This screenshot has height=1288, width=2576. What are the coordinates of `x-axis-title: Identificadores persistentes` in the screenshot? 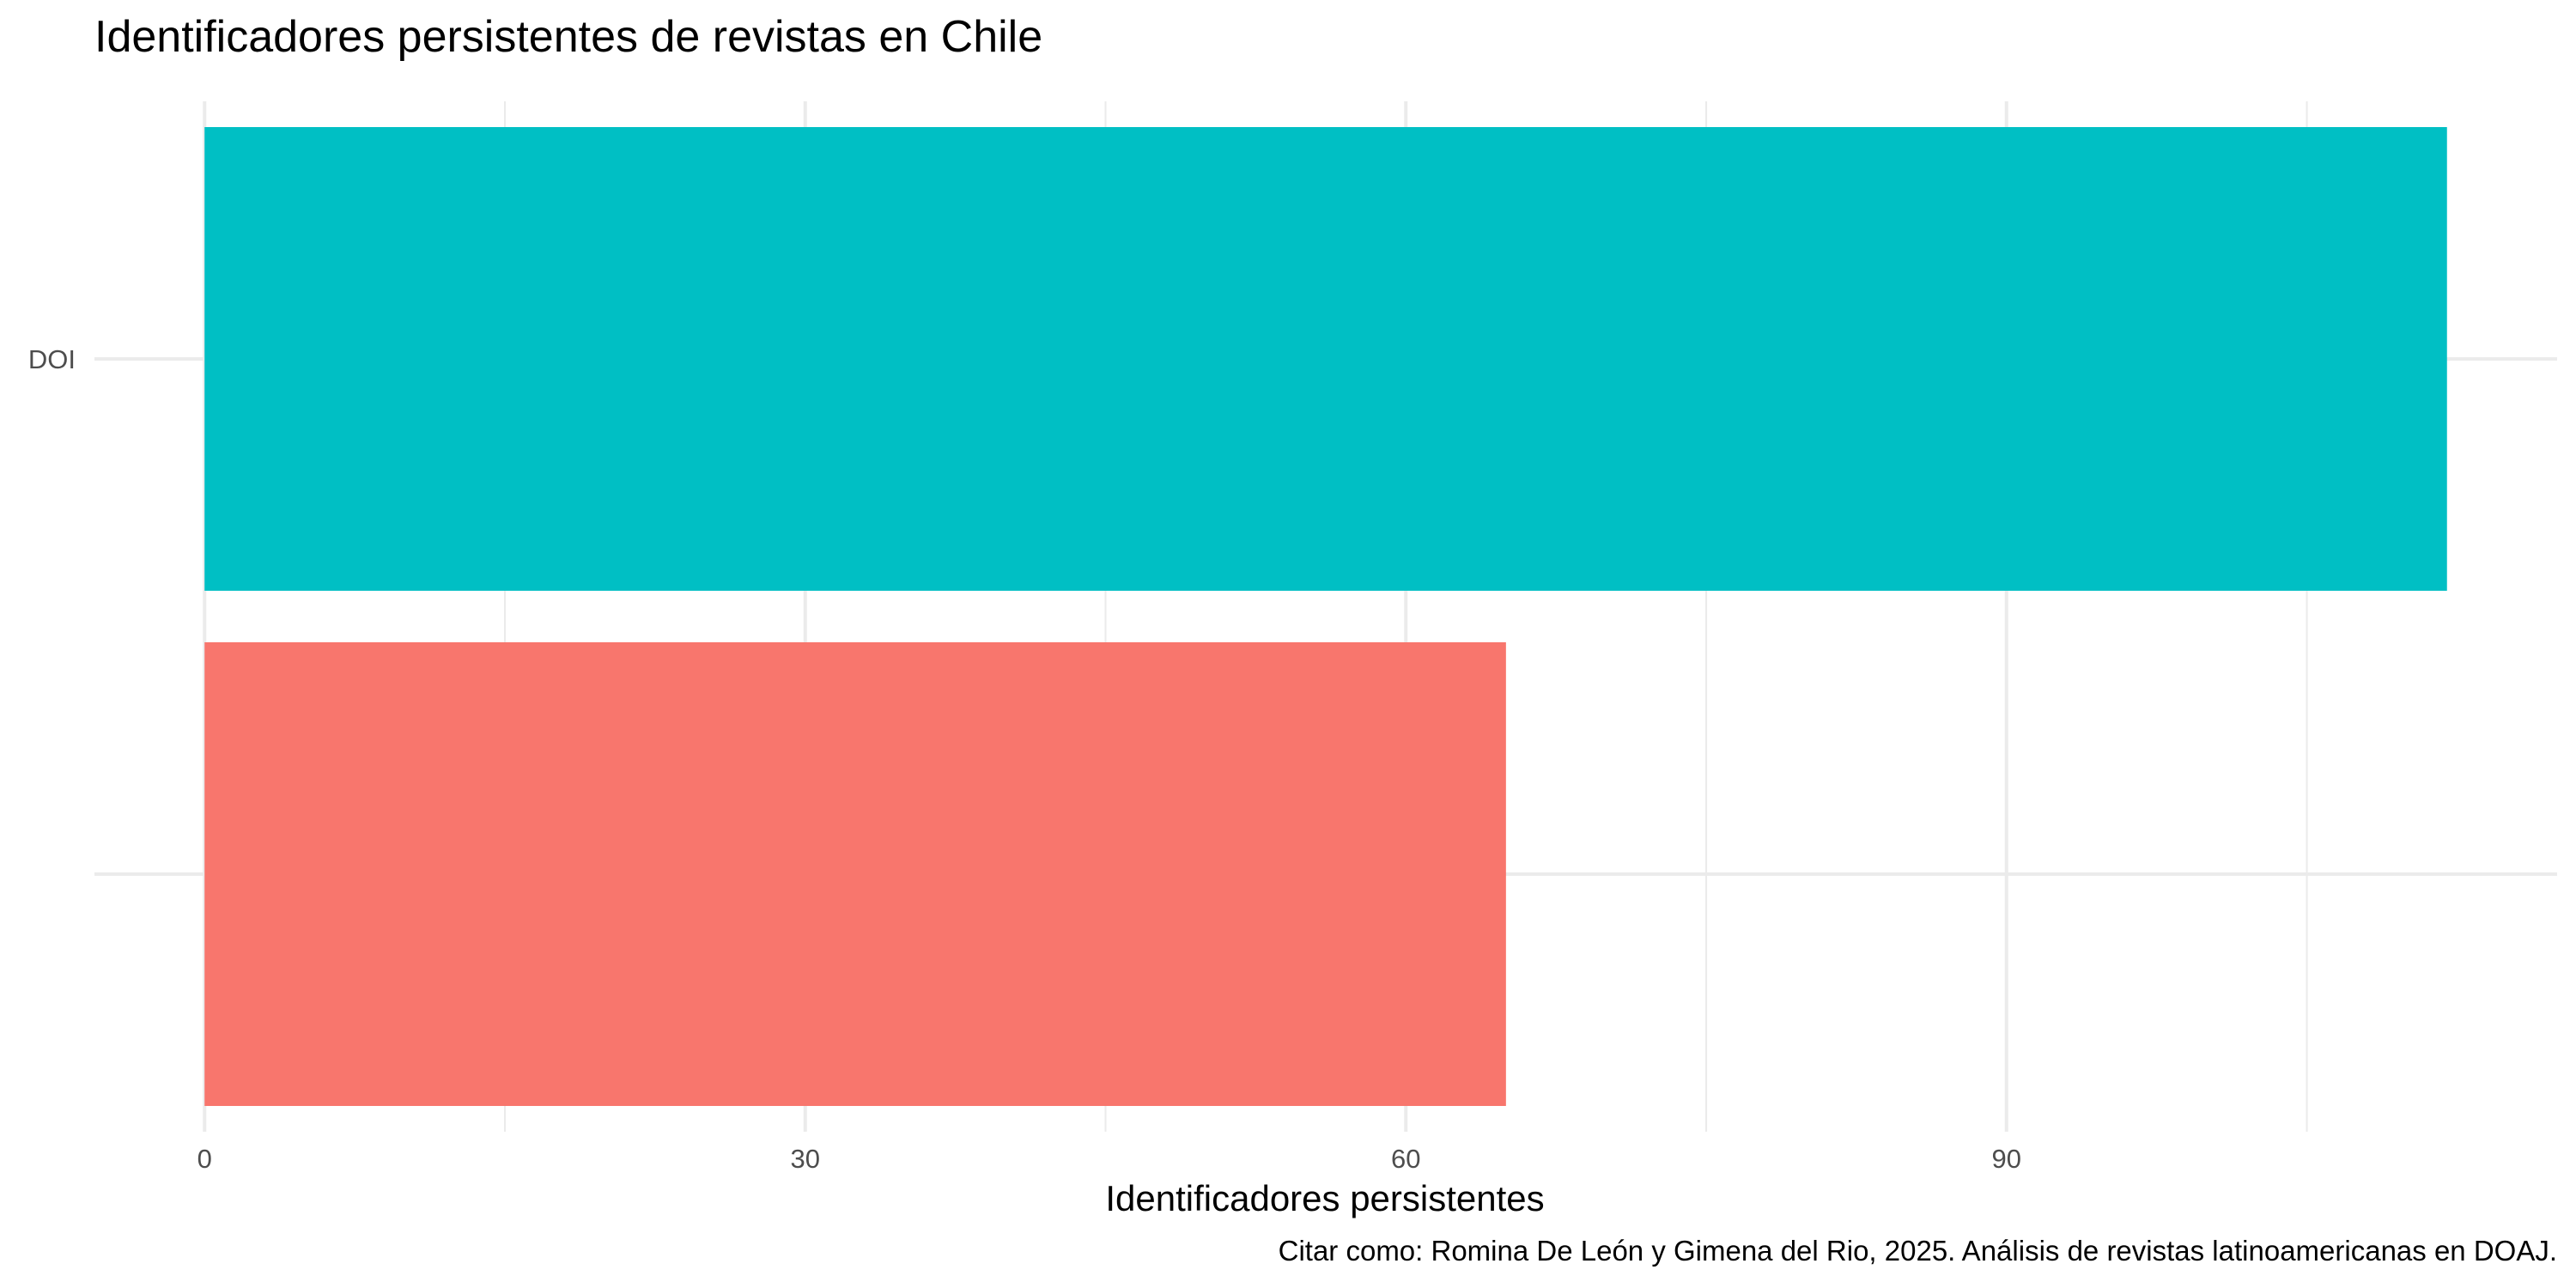 It's located at (1324, 1198).